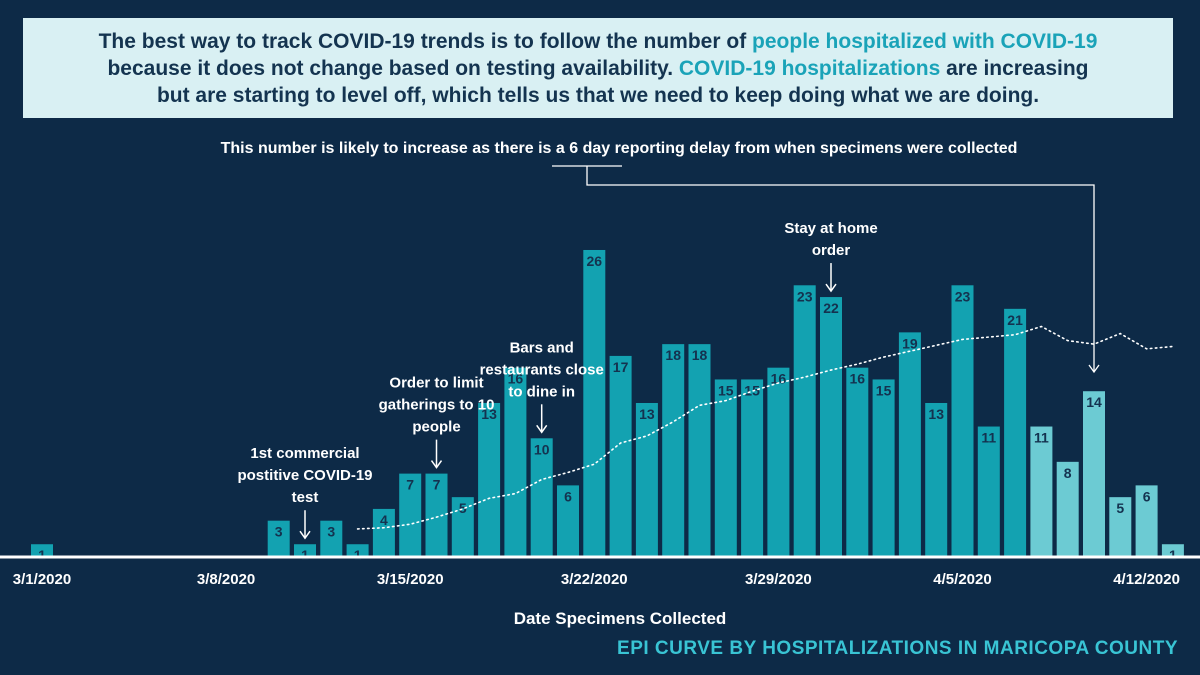  I want to click on bar-3/31/2020, so click(831, 426).